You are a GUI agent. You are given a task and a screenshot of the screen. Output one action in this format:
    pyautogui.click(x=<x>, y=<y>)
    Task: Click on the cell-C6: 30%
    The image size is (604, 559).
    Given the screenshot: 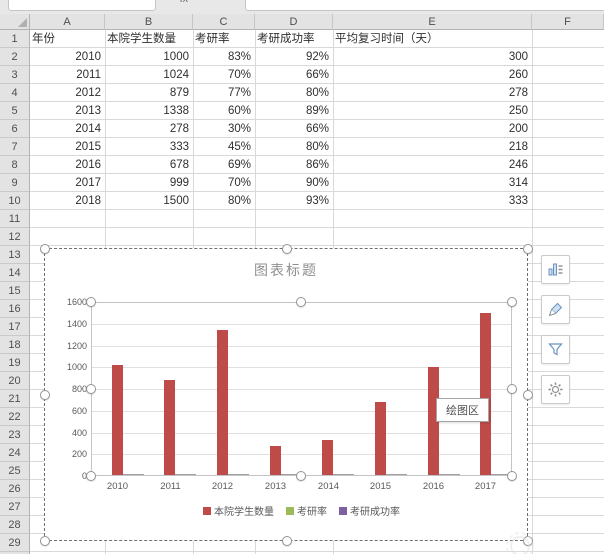 What is the action you would take?
    pyautogui.click(x=239, y=129)
    